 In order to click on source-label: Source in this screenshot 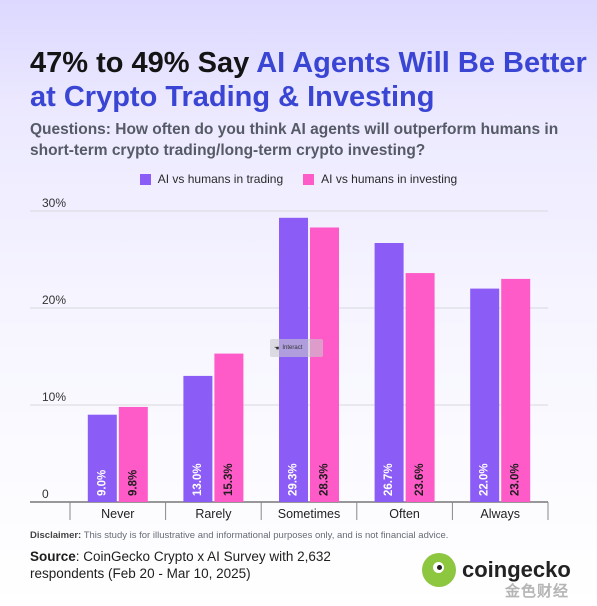, I will do `click(53, 556)`.